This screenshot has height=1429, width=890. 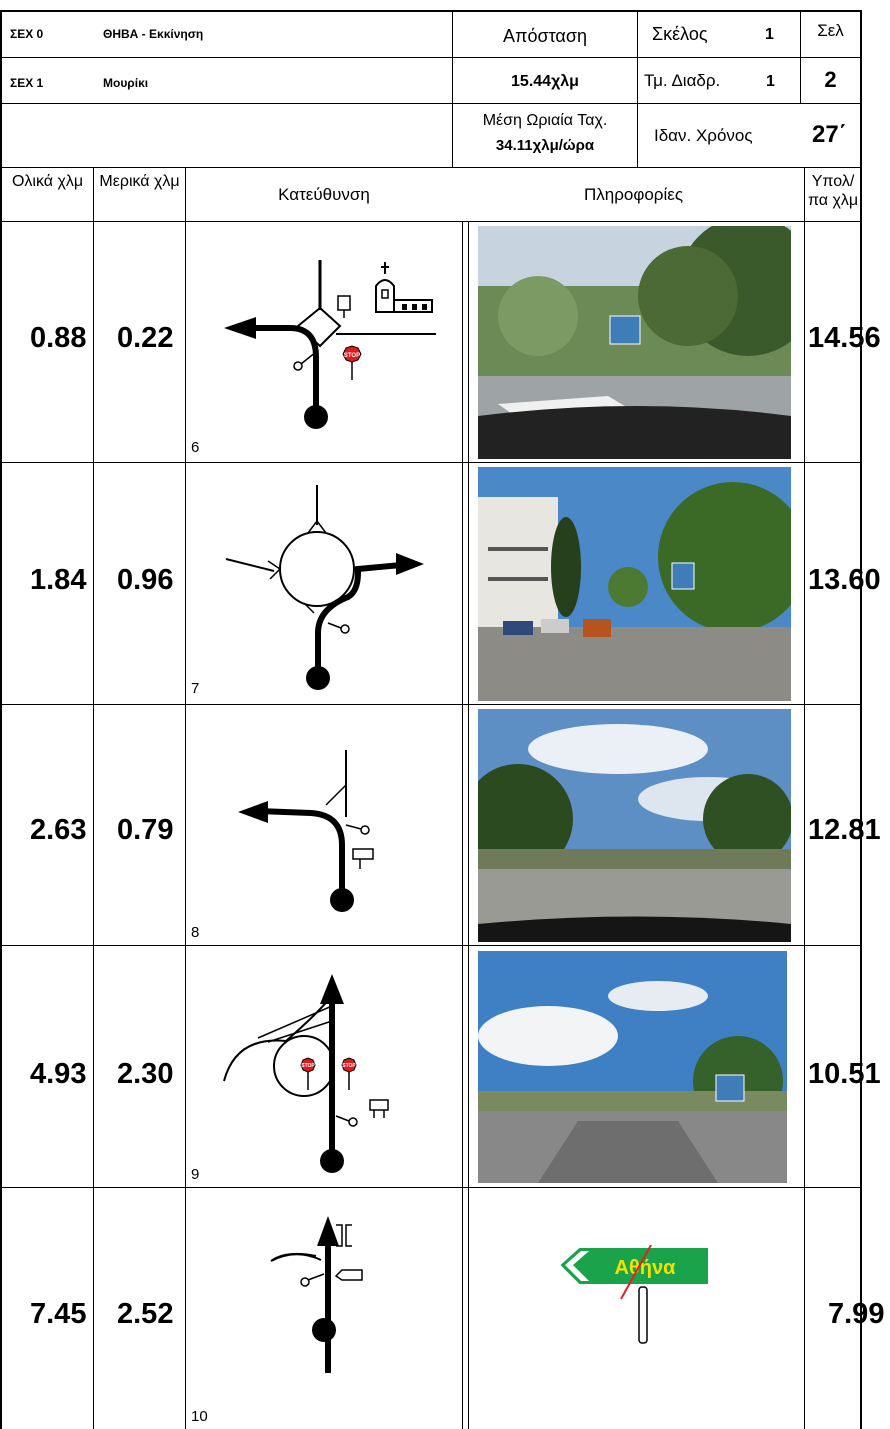 I want to click on remaining-km-value: 14.56, so click(x=844, y=338).